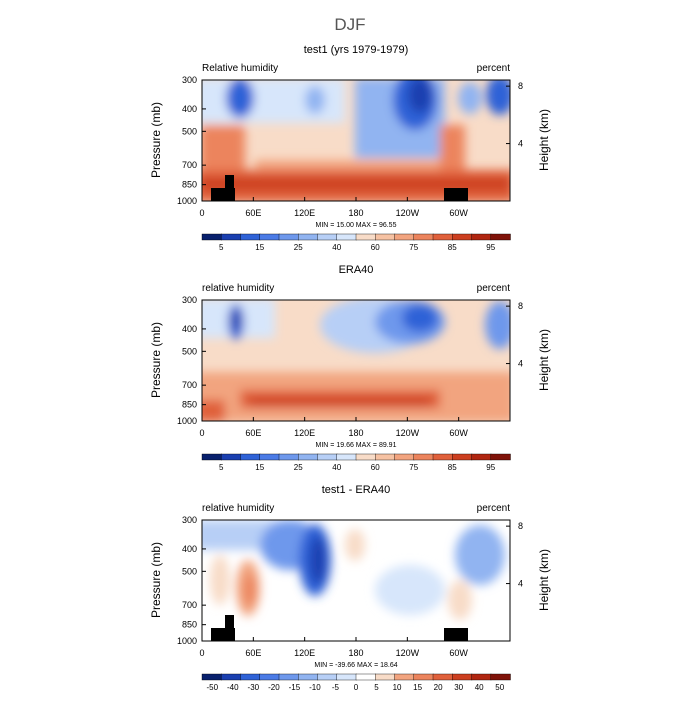 Image resolution: width=700 pixels, height=705 pixels. What do you see at coordinates (253, 213) in the screenshot?
I see `x-tick-label: 60E` at bounding box center [253, 213].